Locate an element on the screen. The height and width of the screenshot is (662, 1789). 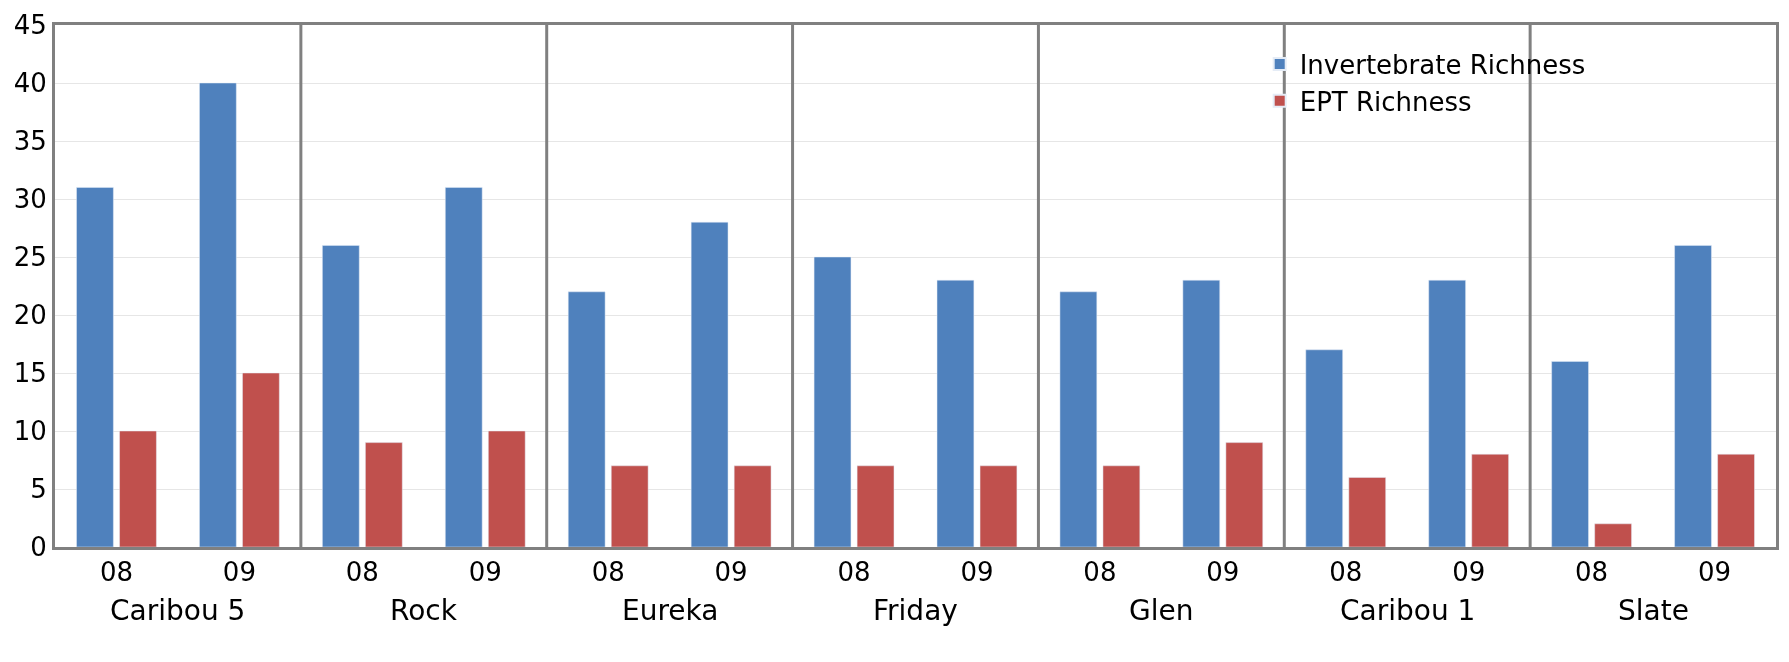
legend-label: Invertebrate Richness is located at coordinates (1442, 65).